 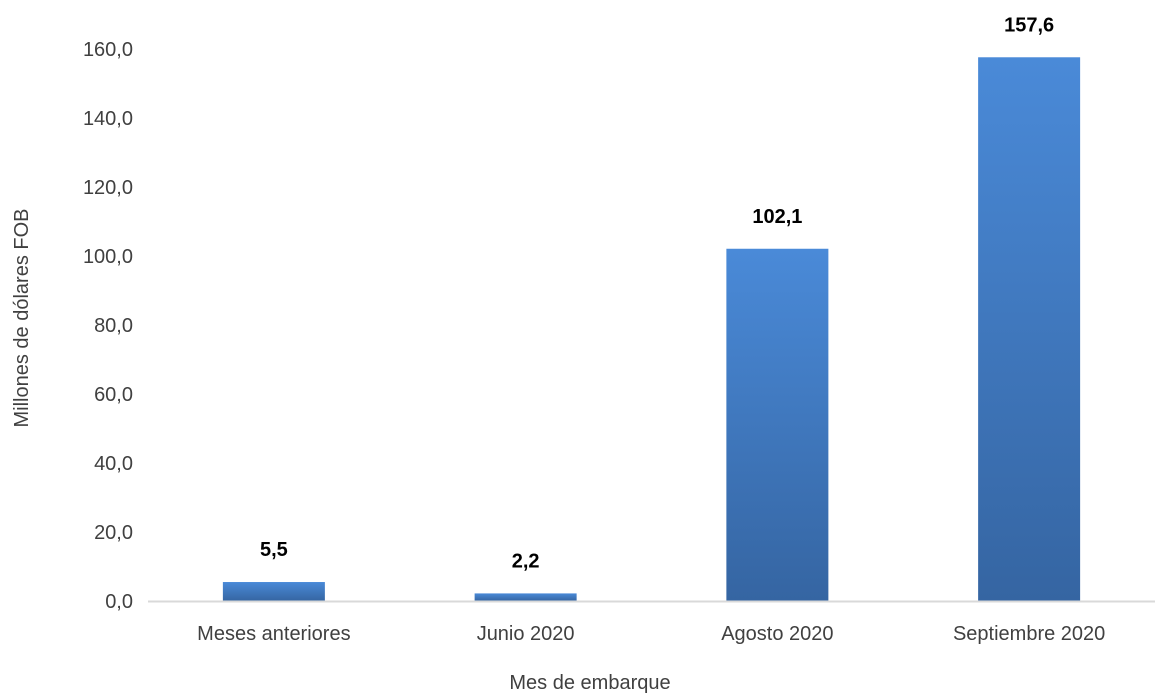 What do you see at coordinates (526, 634) in the screenshot?
I see `x-tick-label: Junio 2020` at bounding box center [526, 634].